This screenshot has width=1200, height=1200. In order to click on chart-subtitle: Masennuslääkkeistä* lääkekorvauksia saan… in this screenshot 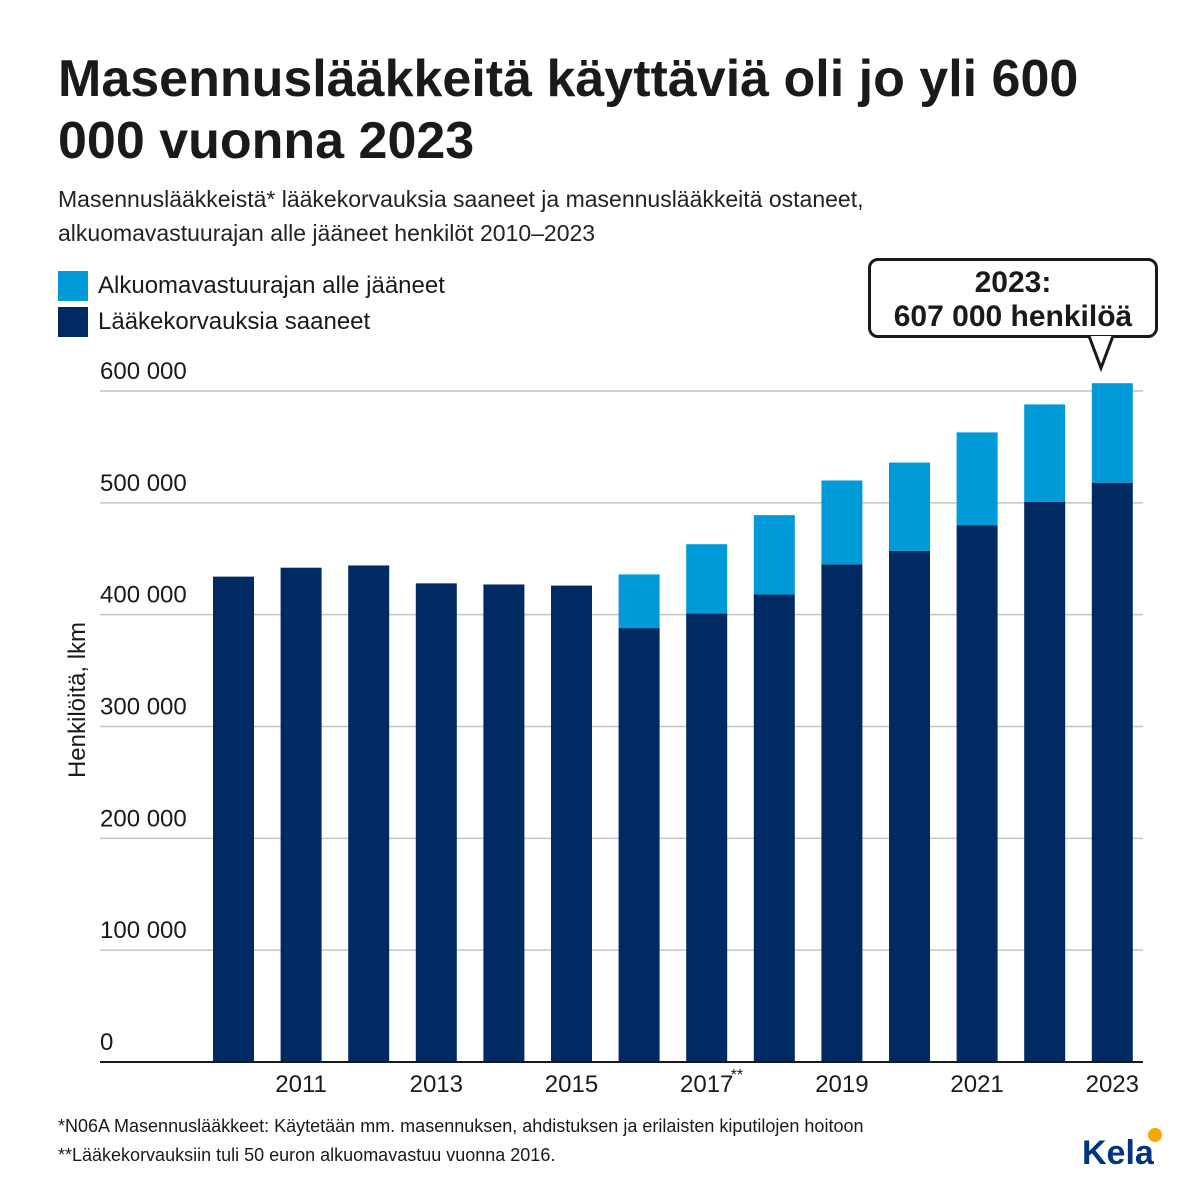, I will do `click(608, 216)`.